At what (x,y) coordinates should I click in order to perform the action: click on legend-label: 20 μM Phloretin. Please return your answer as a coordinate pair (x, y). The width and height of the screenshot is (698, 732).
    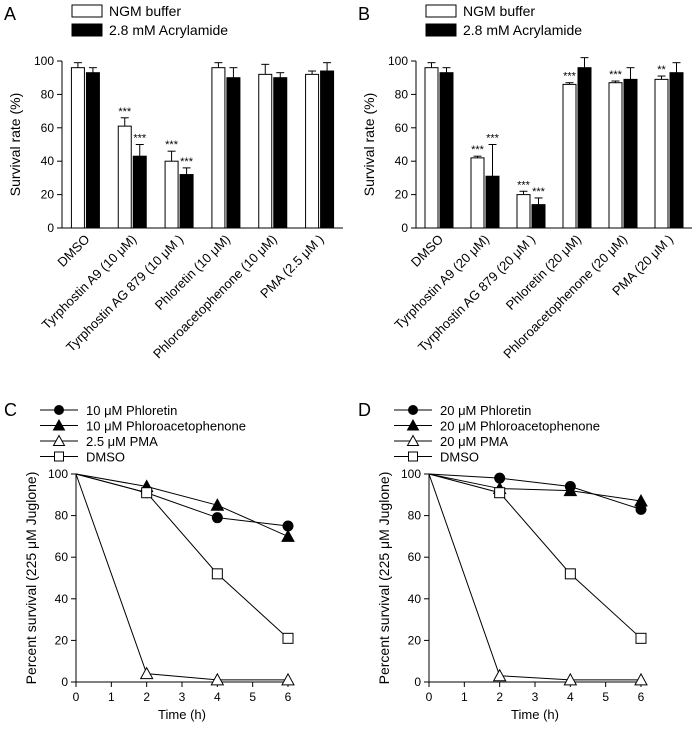
    Looking at the image, I should click on (485, 410).